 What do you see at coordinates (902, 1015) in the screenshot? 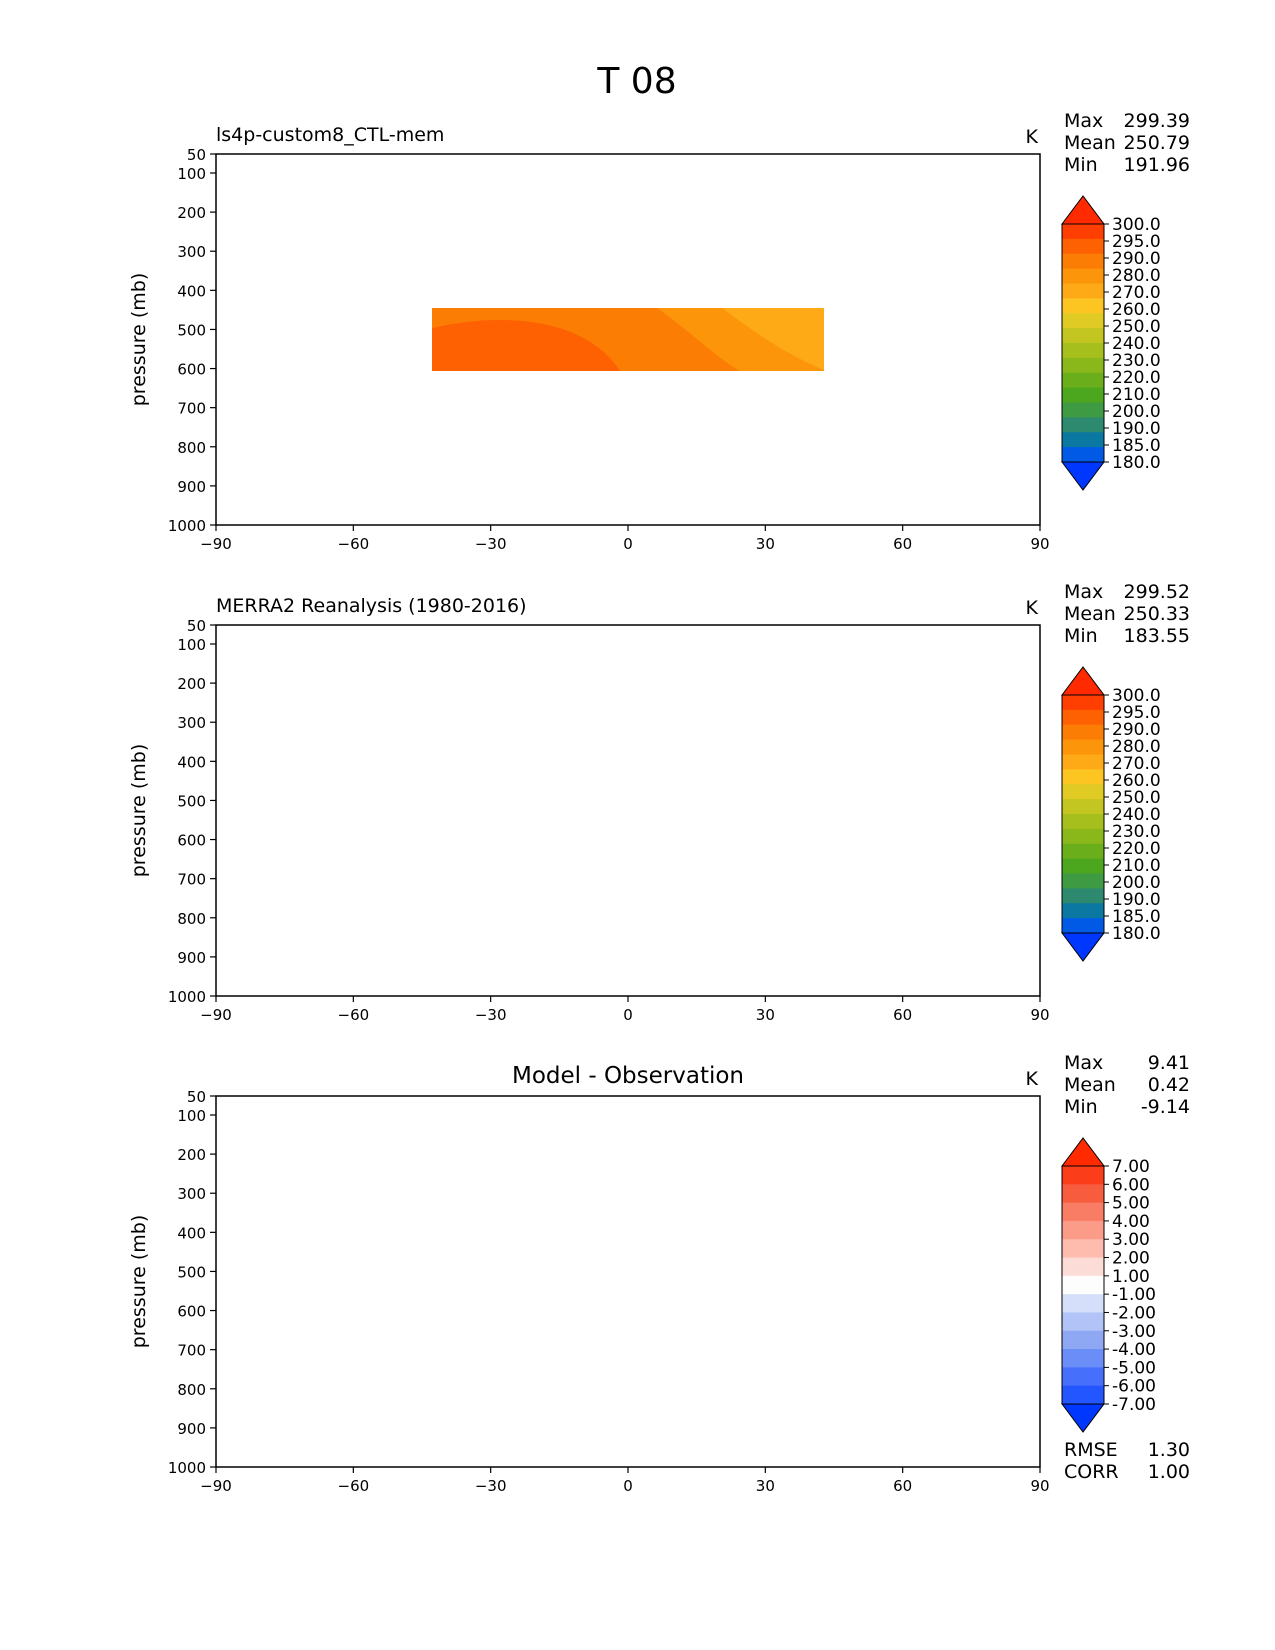
I see `x-tick-label: 60` at bounding box center [902, 1015].